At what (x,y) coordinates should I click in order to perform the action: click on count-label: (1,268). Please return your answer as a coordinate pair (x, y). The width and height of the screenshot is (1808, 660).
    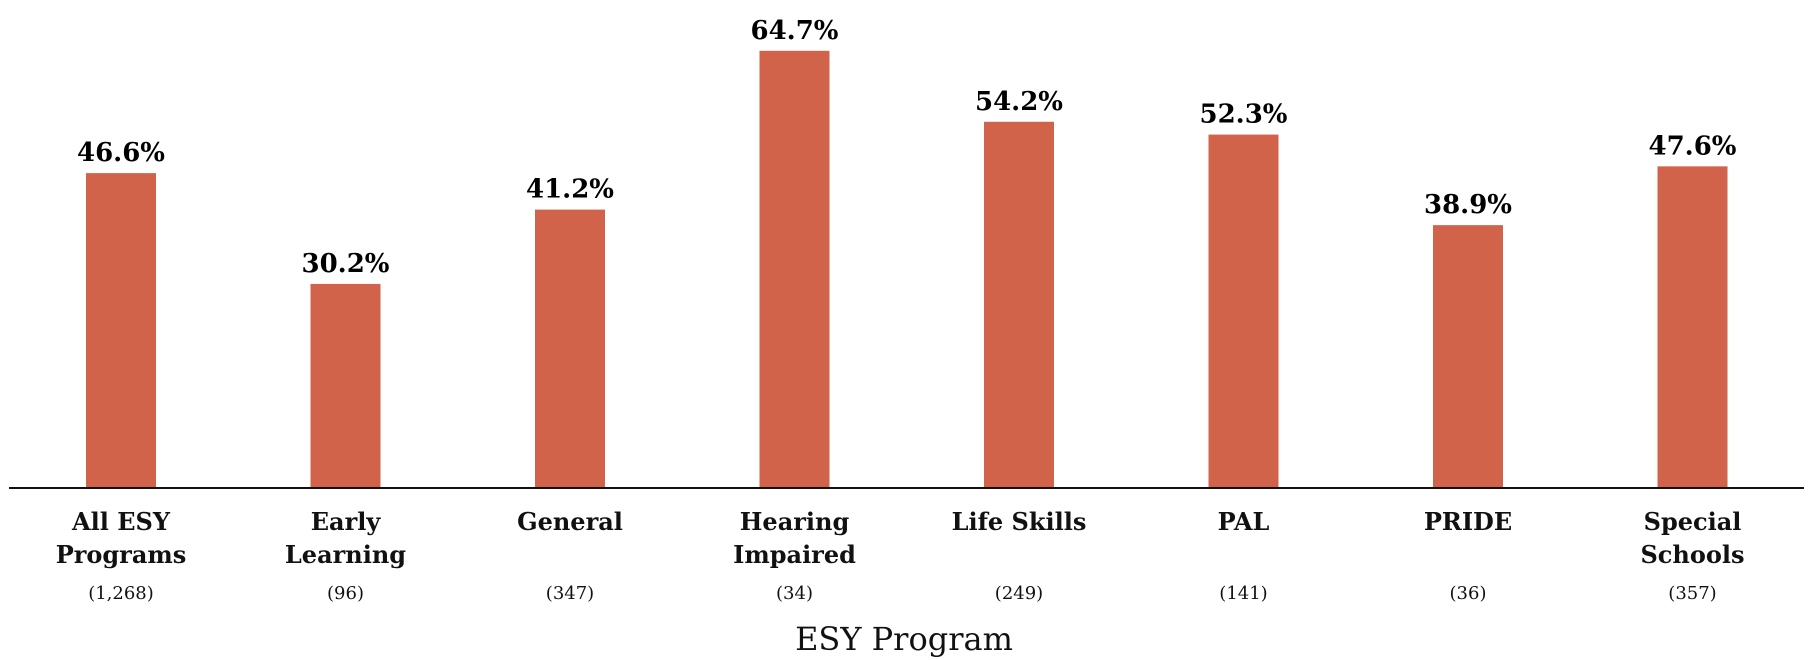
    Looking at the image, I should click on (121, 593).